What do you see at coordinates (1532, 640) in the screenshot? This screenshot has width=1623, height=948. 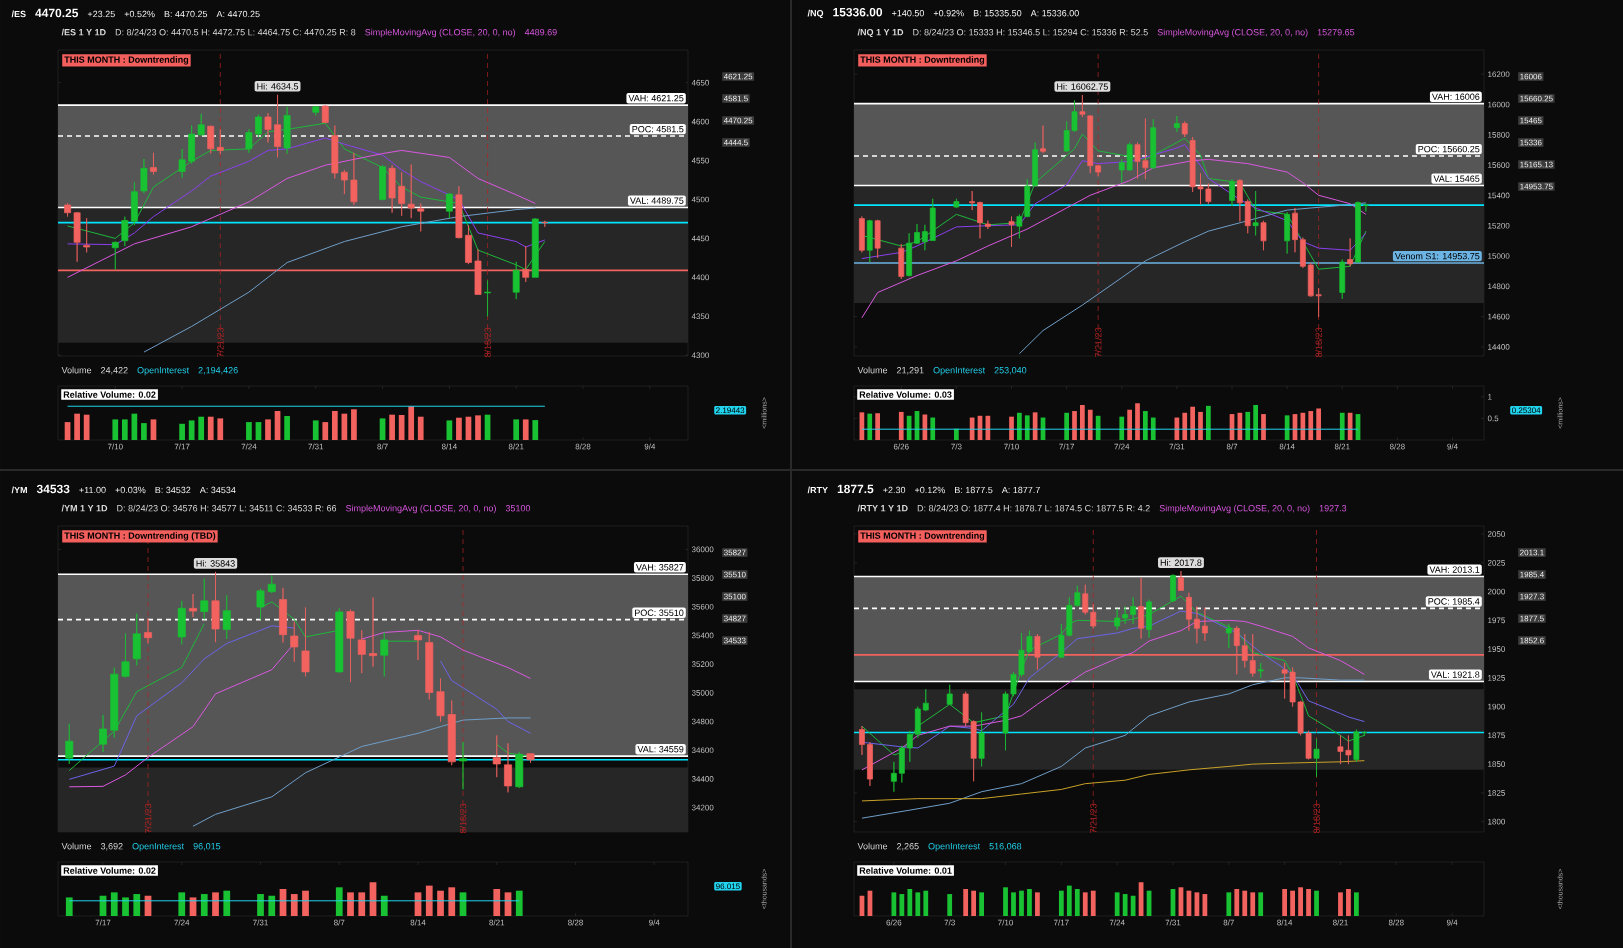 I see `text: 1852.6` at bounding box center [1532, 640].